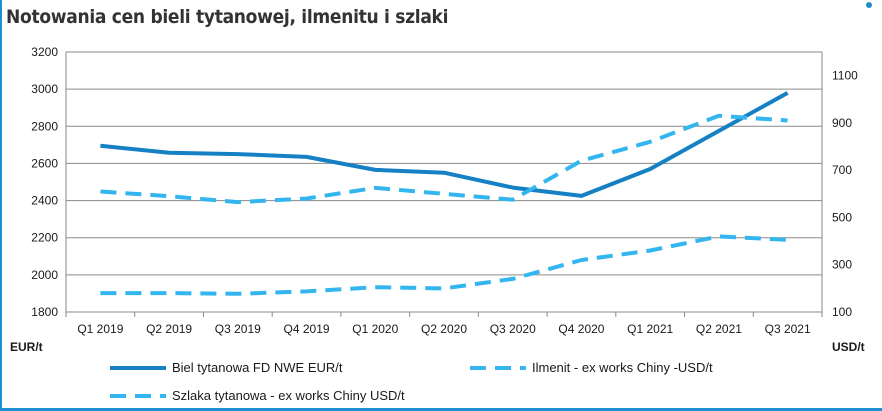 Image resolution: width=882 pixels, height=411 pixels. Describe the element at coordinates (44, 201) in the screenshot. I see `y-tick-label-left: 2400` at that location.